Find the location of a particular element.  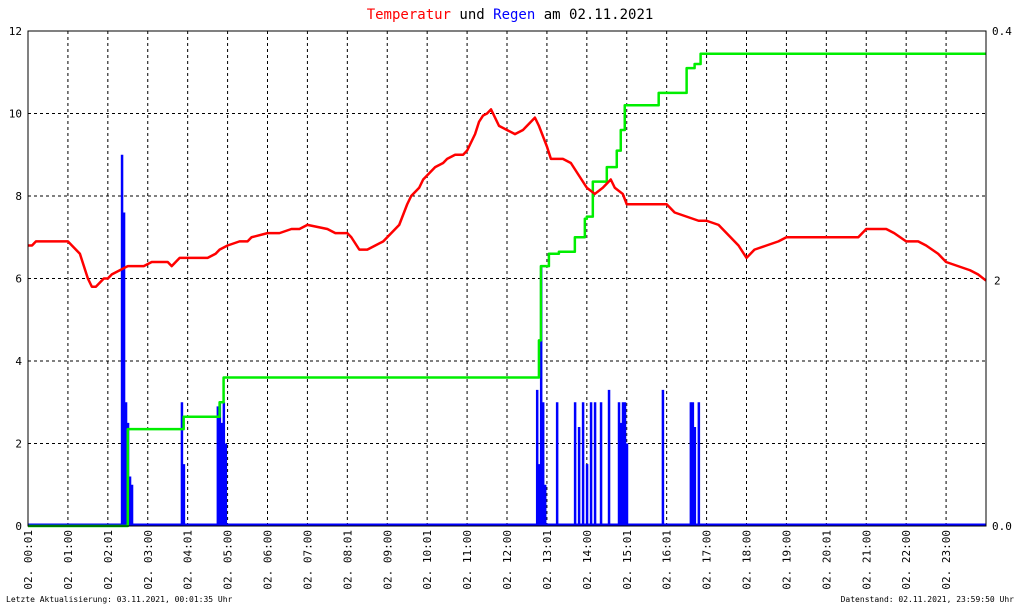

x-tick-label: 02. 08:01 is located at coordinates (347, 560).